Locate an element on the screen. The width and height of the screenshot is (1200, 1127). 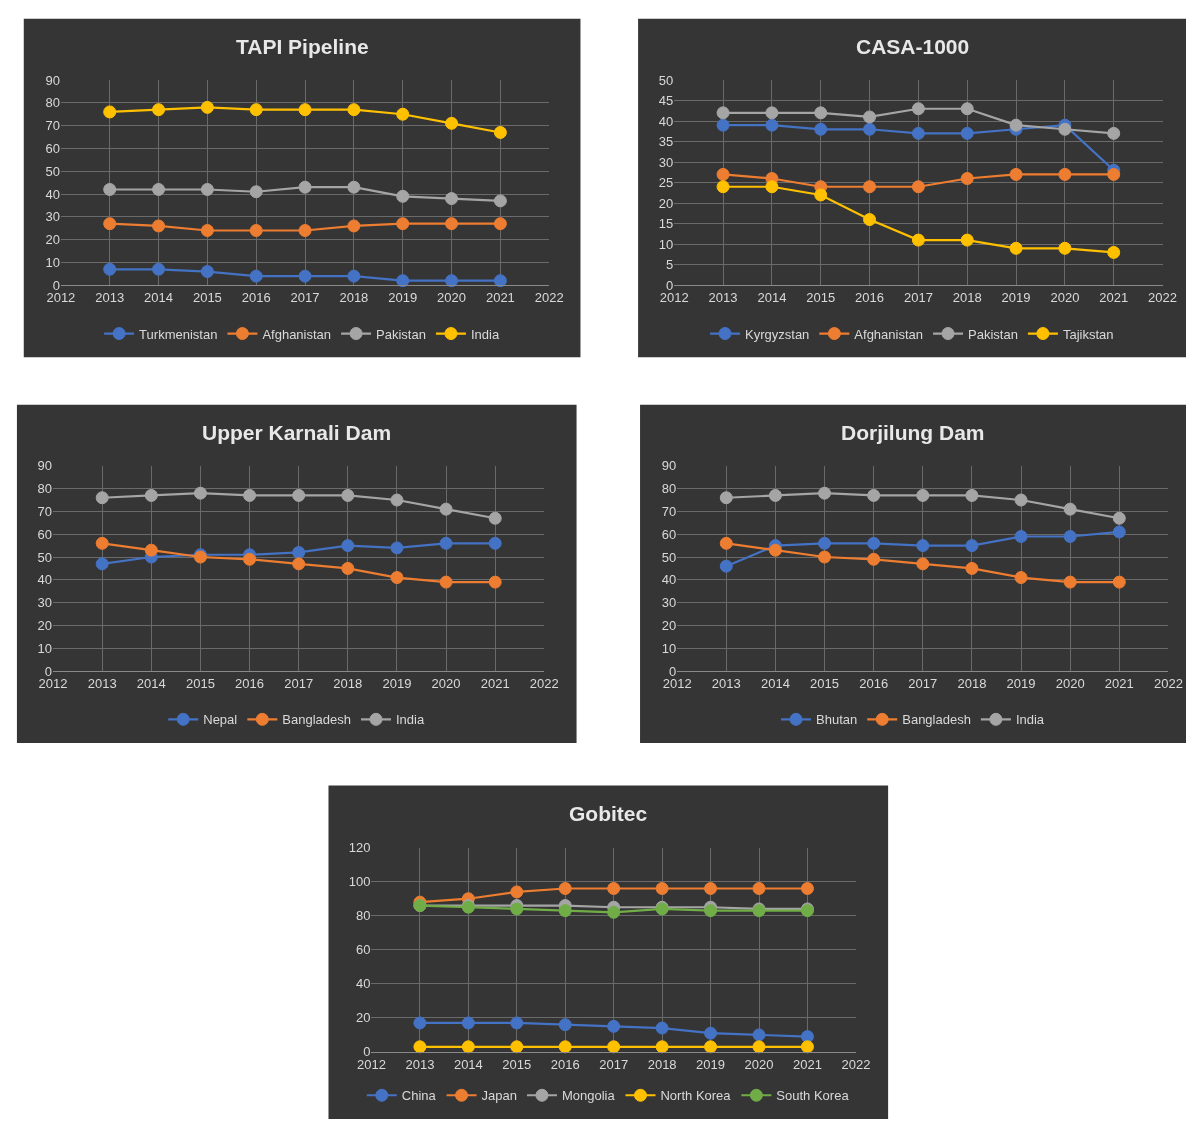
y-tick-label: 100 is located at coordinates (359, 882).